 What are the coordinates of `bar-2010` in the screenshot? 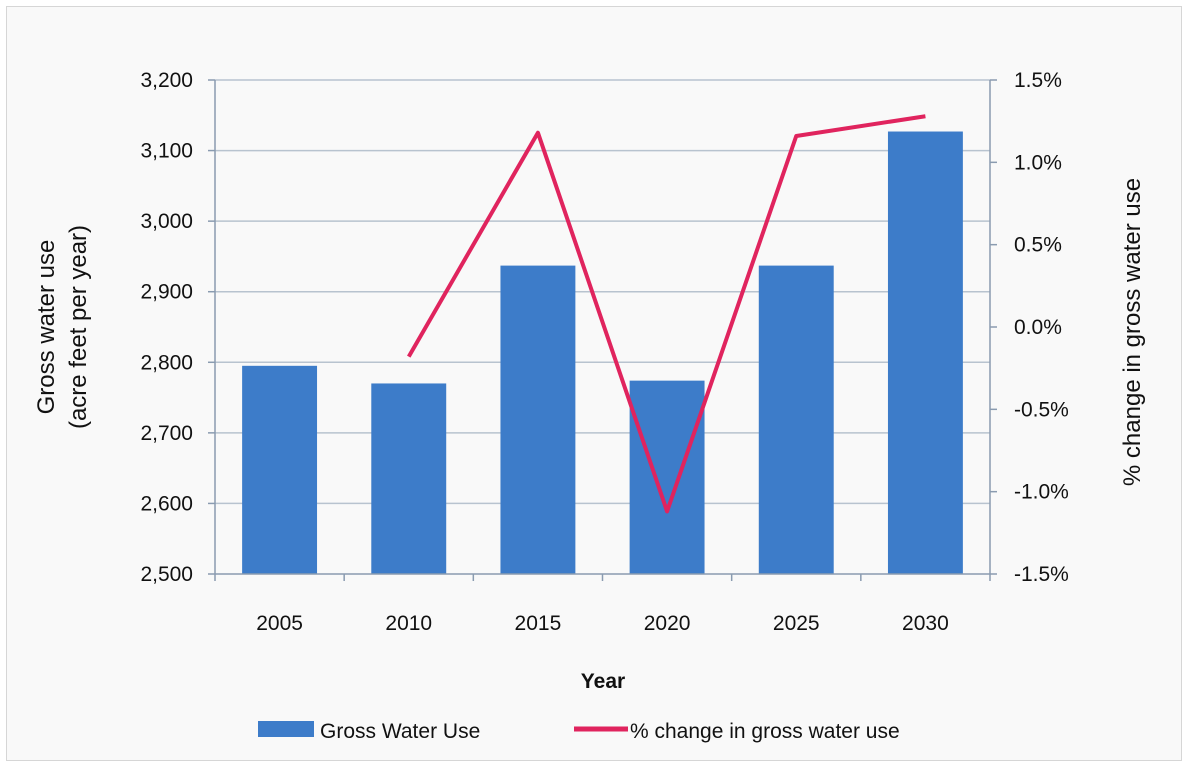 It's located at (409, 478).